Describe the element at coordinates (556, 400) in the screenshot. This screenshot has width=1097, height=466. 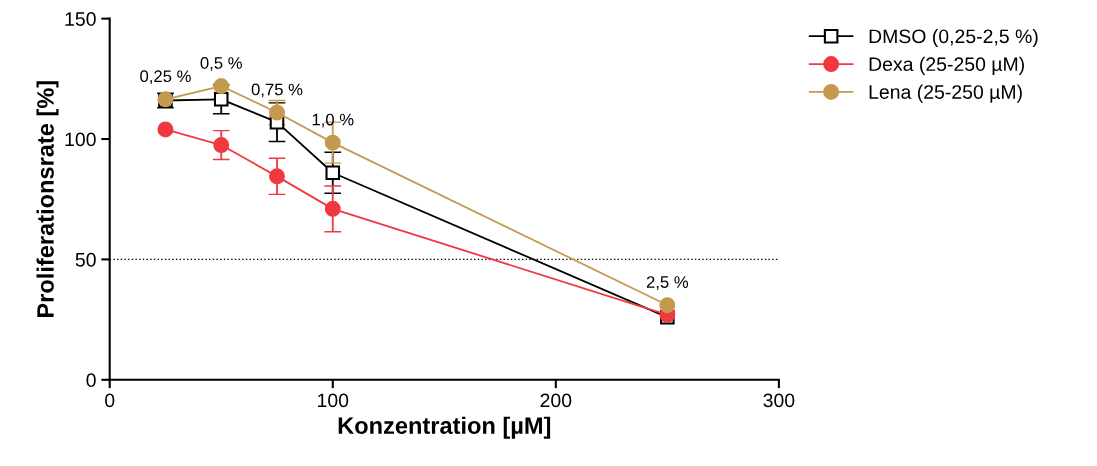
I see `x-tick-label: 200` at that location.